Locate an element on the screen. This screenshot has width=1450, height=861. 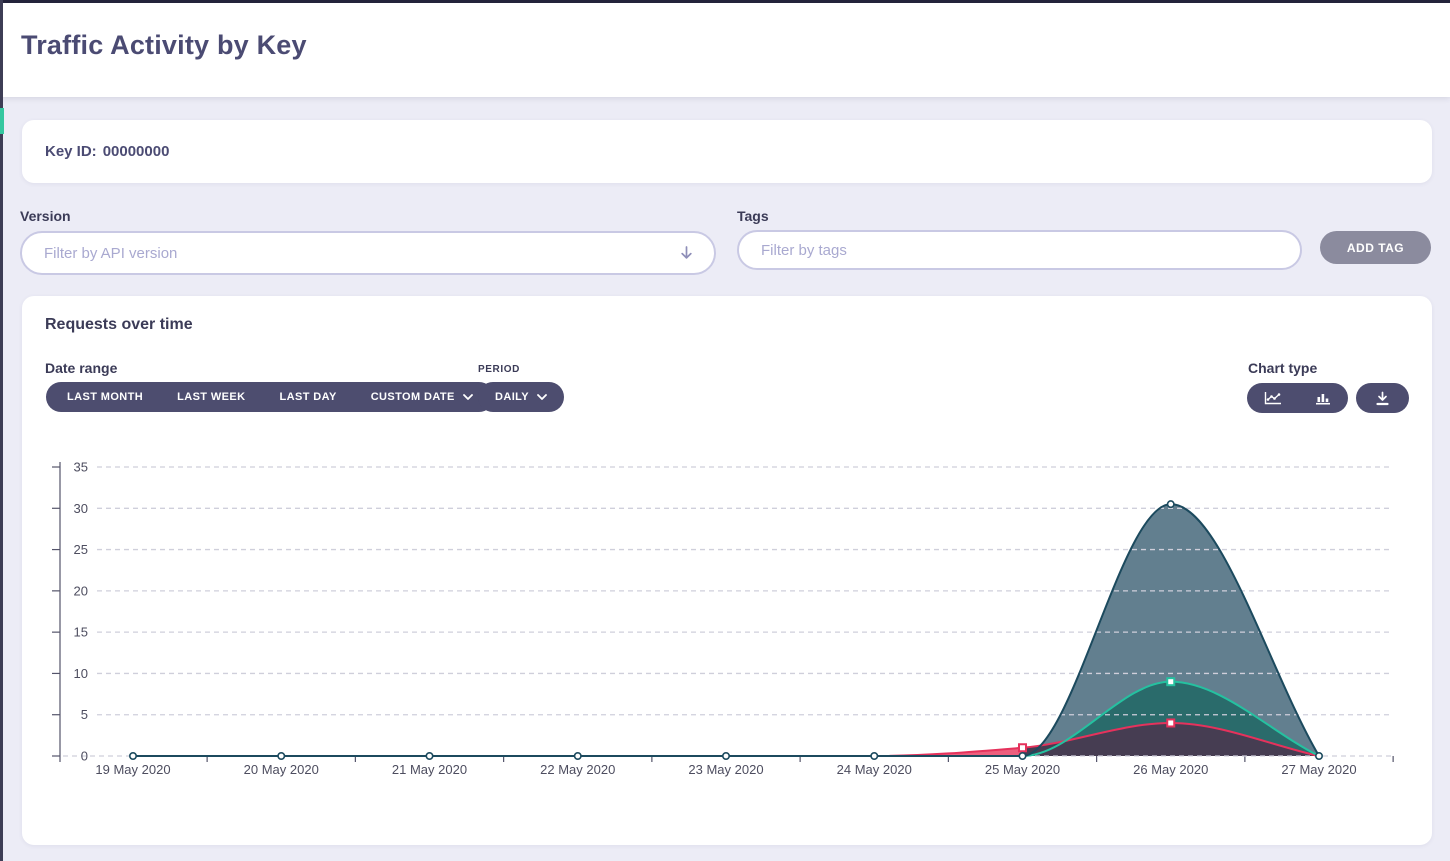
key-id-label: Key ID: is located at coordinates (71, 151).